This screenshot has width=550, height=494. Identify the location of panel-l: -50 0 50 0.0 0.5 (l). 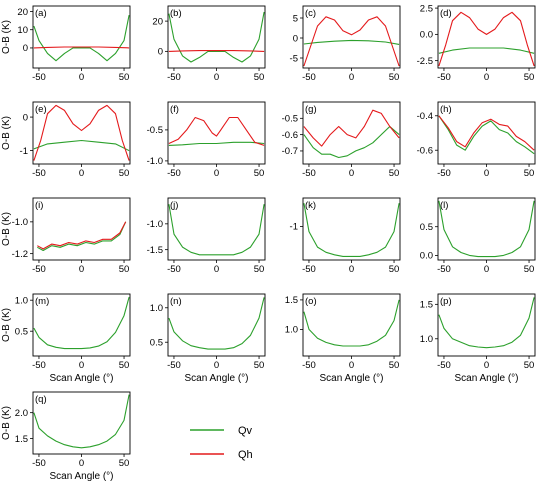
(478, 236).